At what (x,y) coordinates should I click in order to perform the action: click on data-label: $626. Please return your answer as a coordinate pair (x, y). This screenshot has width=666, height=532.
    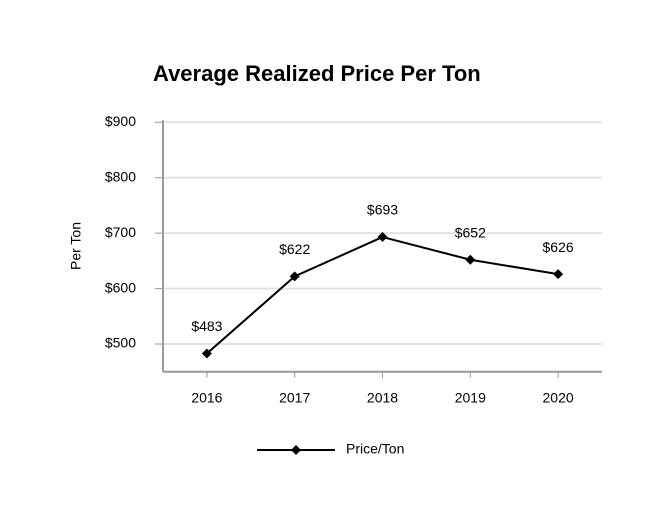
    Looking at the image, I should click on (558, 247).